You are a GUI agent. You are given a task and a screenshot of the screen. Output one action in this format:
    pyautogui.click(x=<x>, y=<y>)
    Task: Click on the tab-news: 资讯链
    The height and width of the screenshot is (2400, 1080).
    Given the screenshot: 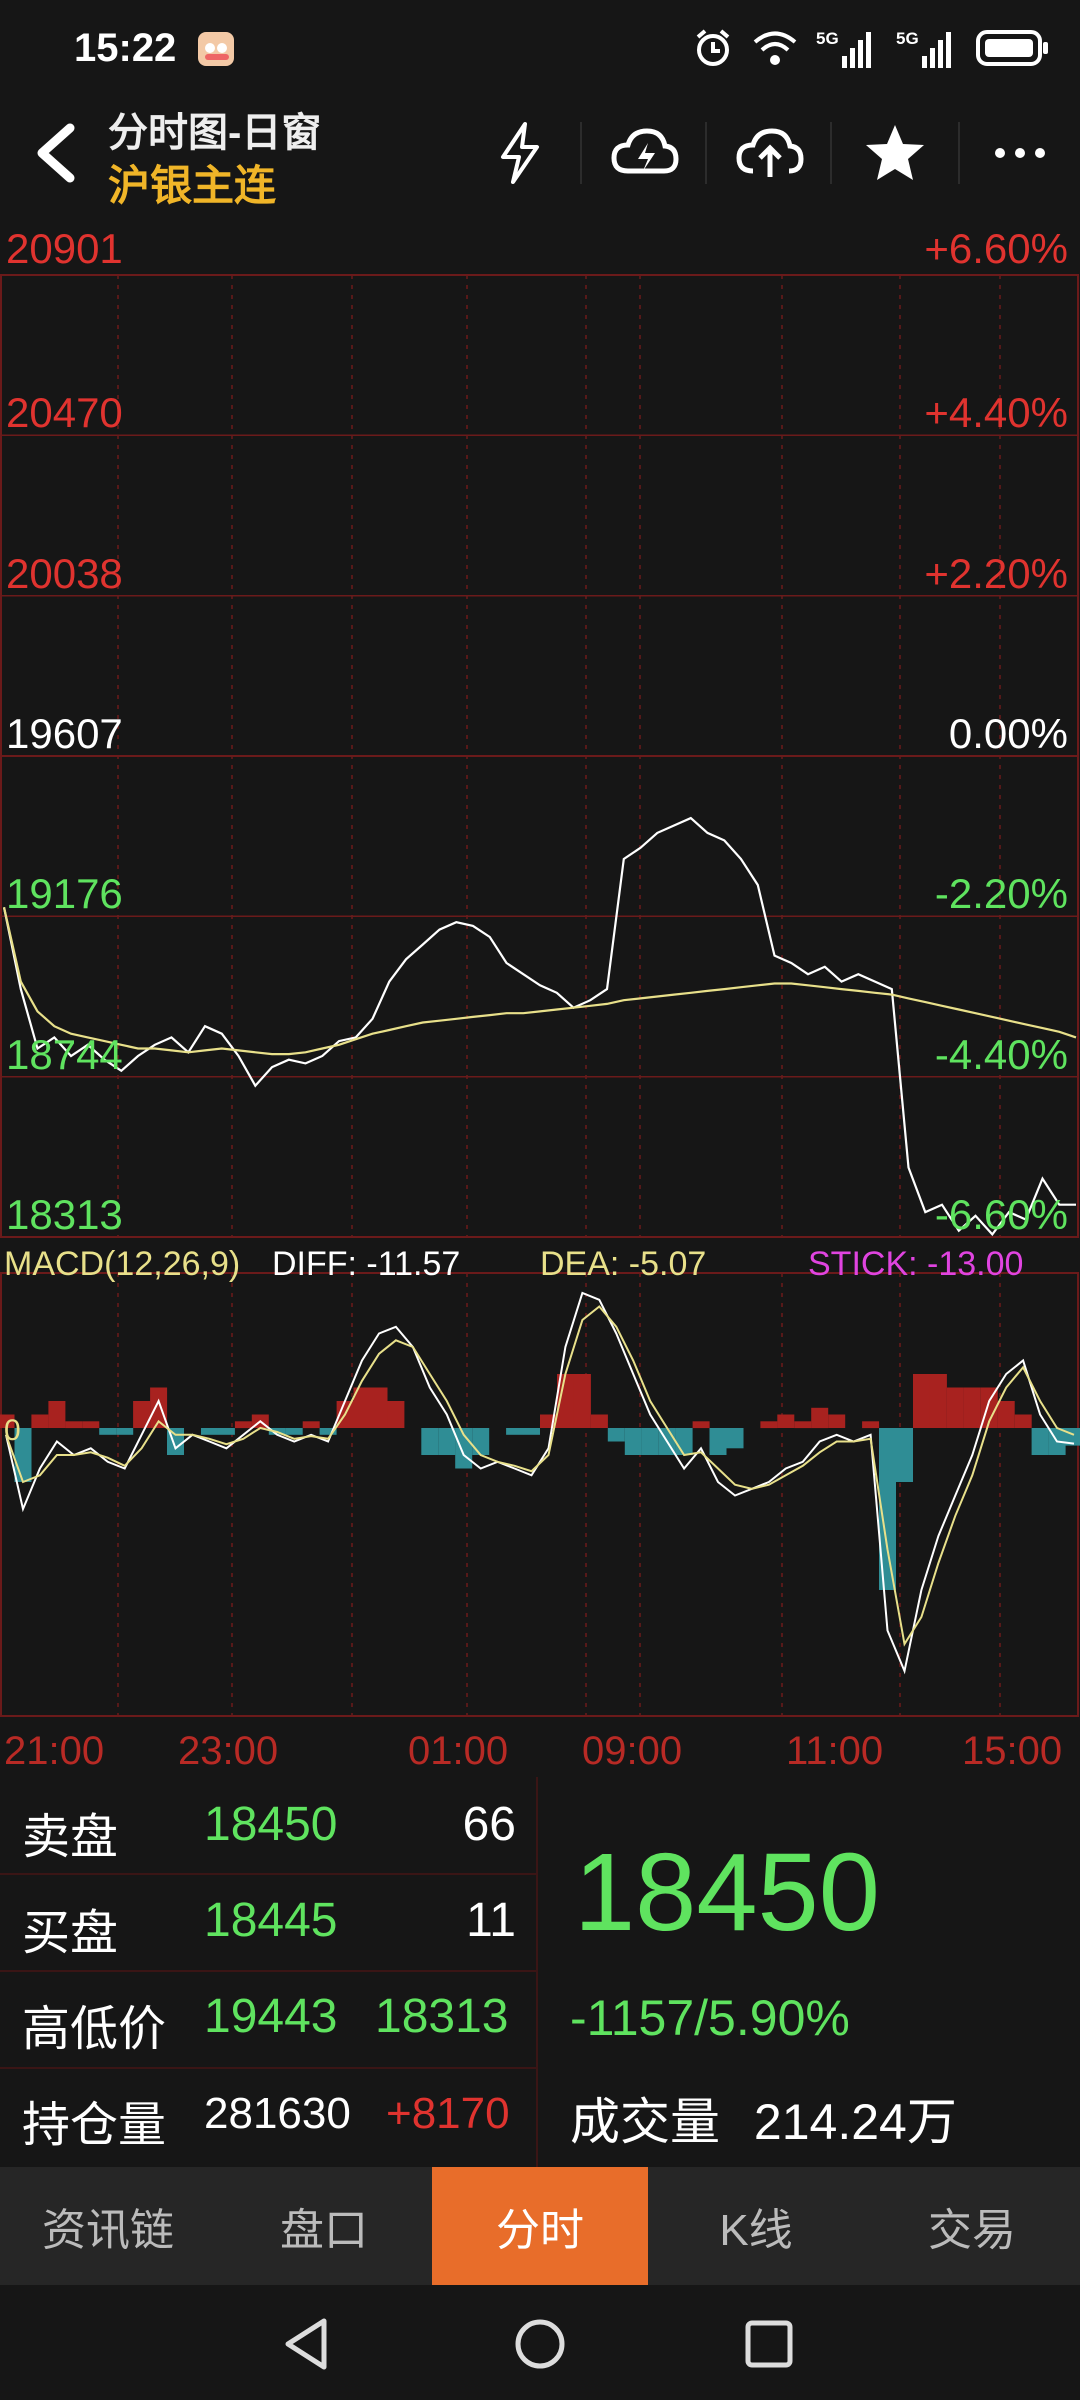 What is the action you would take?
    pyautogui.click(x=108, y=2230)
    